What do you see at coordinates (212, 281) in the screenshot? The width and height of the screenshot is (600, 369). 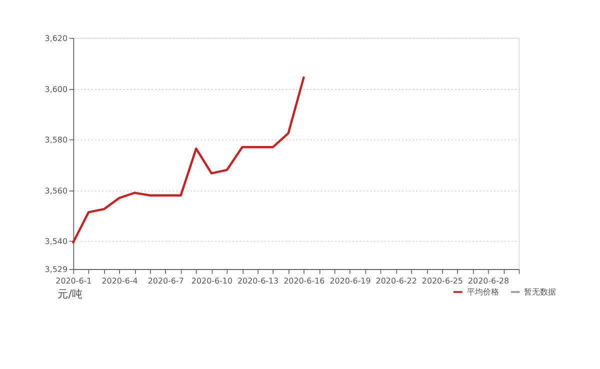 I see `x-tick-label: 2020-6-10` at bounding box center [212, 281].